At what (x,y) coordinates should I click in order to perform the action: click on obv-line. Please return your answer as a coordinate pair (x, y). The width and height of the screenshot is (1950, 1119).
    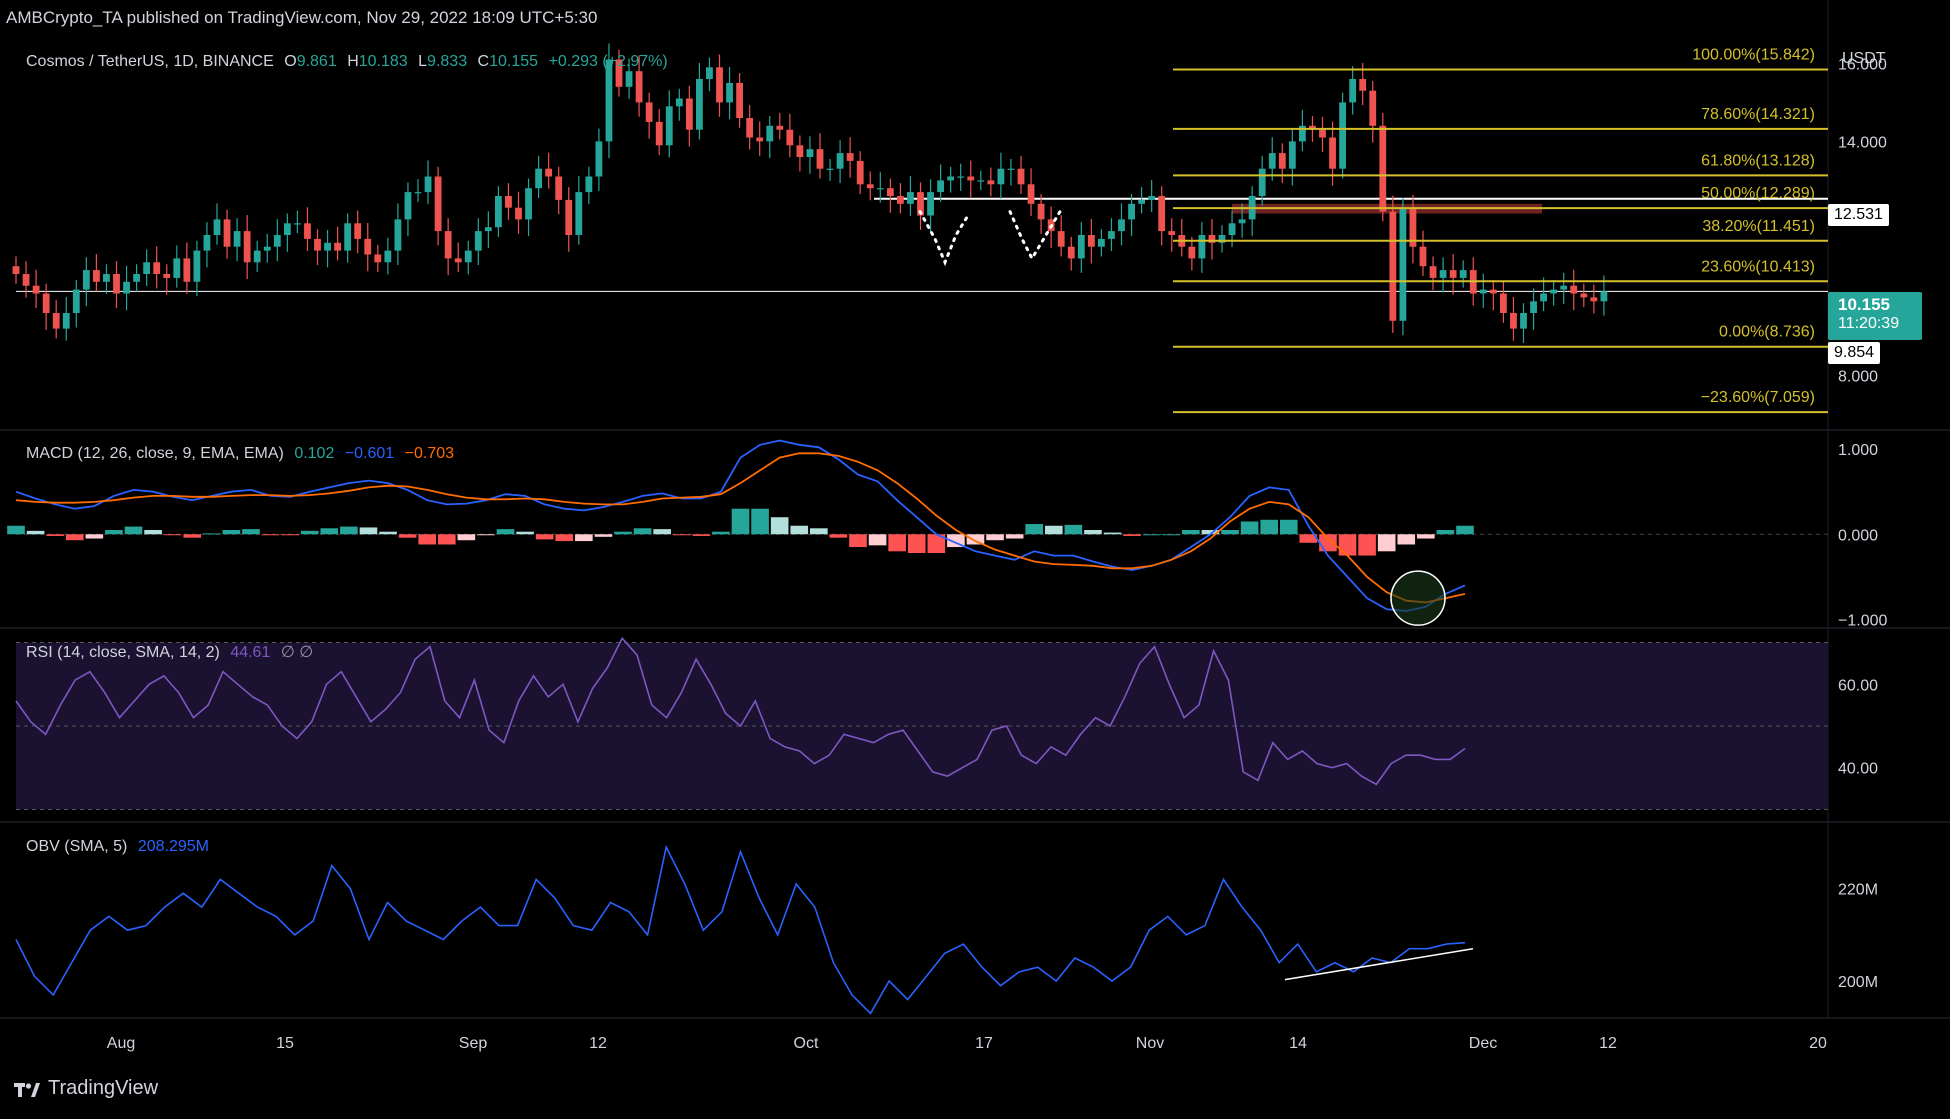
    Looking at the image, I should click on (740, 929).